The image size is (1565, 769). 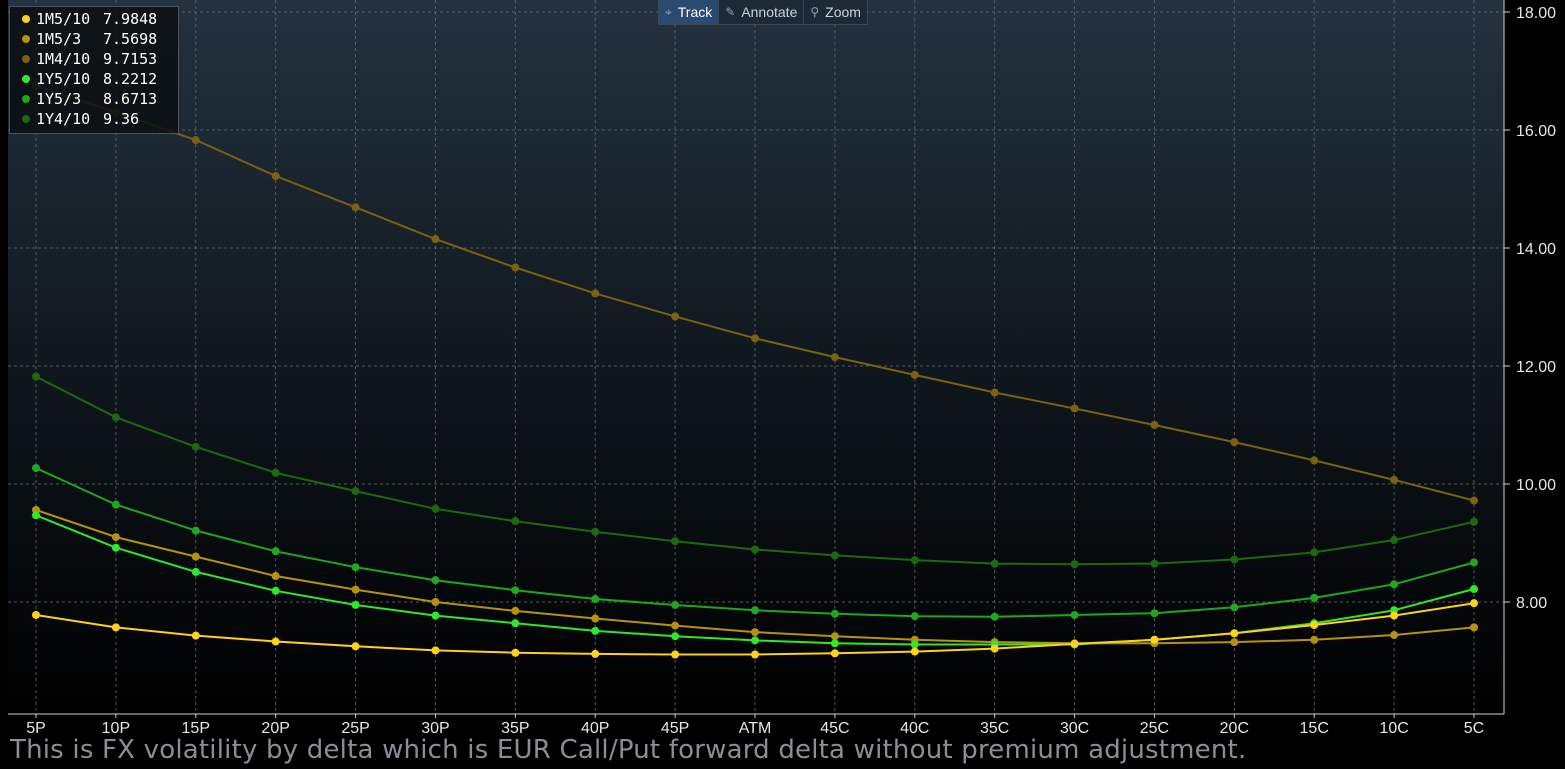 I want to click on zoom-button: ⚲ Zoom, so click(x=835, y=12).